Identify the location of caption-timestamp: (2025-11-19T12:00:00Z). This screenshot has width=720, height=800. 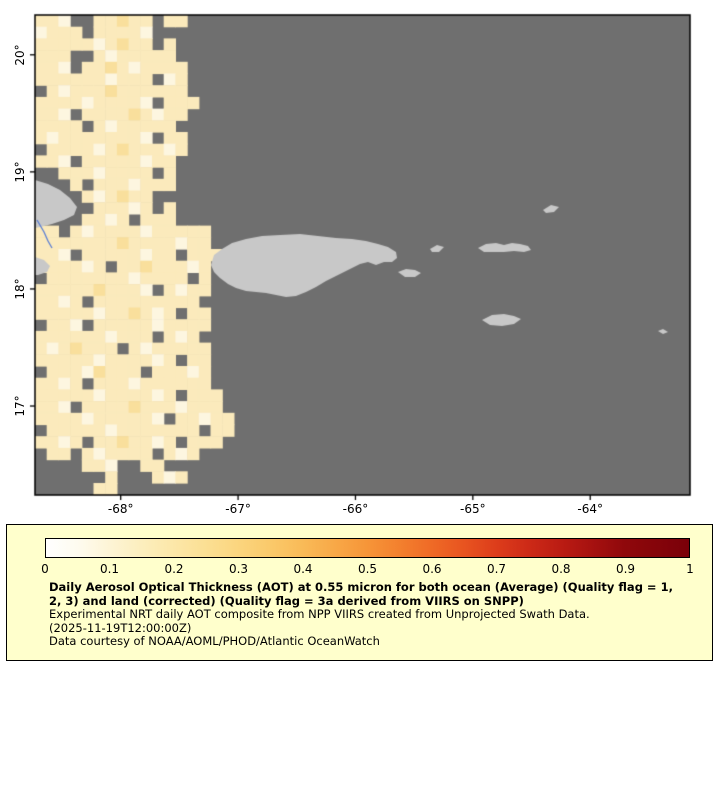
(120, 627).